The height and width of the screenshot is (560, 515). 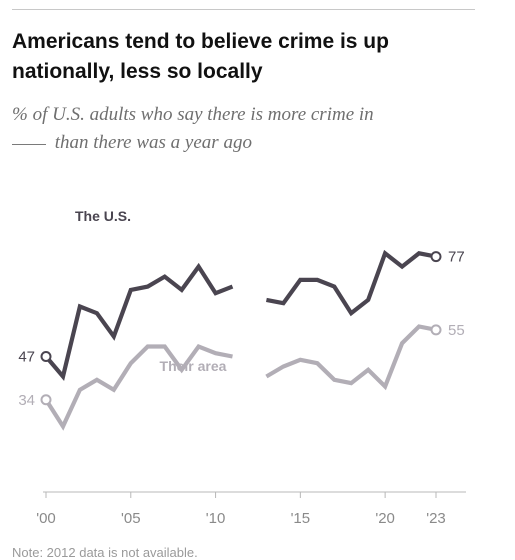 I want to click on top-rule, so click(x=243, y=9).